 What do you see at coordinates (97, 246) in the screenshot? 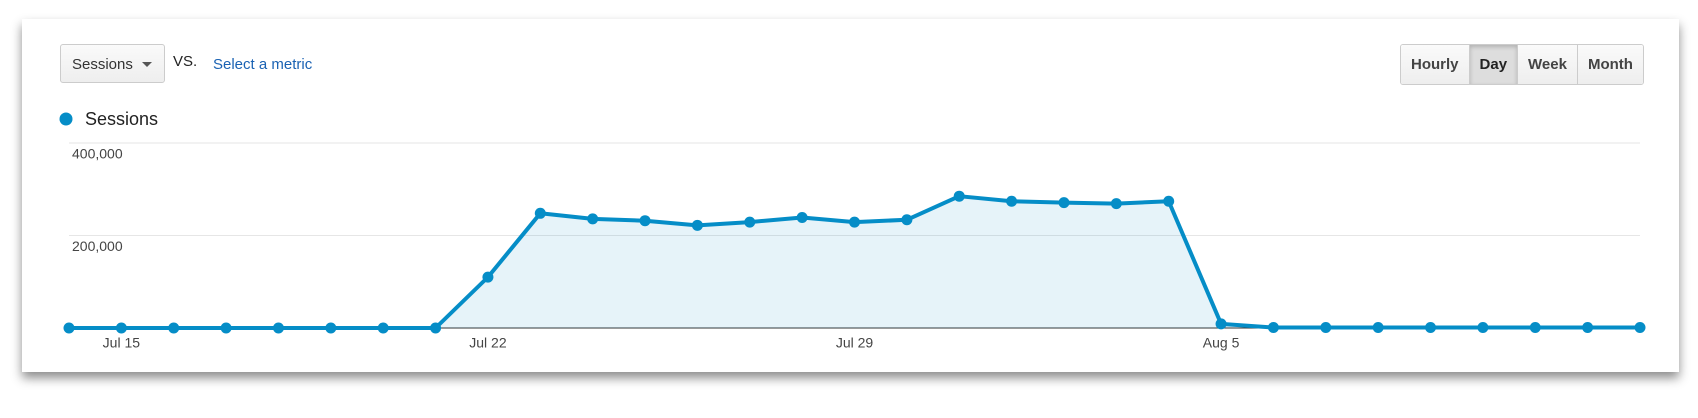
I see `y-tick-label: 200,000` at bounding box center [97, 246].